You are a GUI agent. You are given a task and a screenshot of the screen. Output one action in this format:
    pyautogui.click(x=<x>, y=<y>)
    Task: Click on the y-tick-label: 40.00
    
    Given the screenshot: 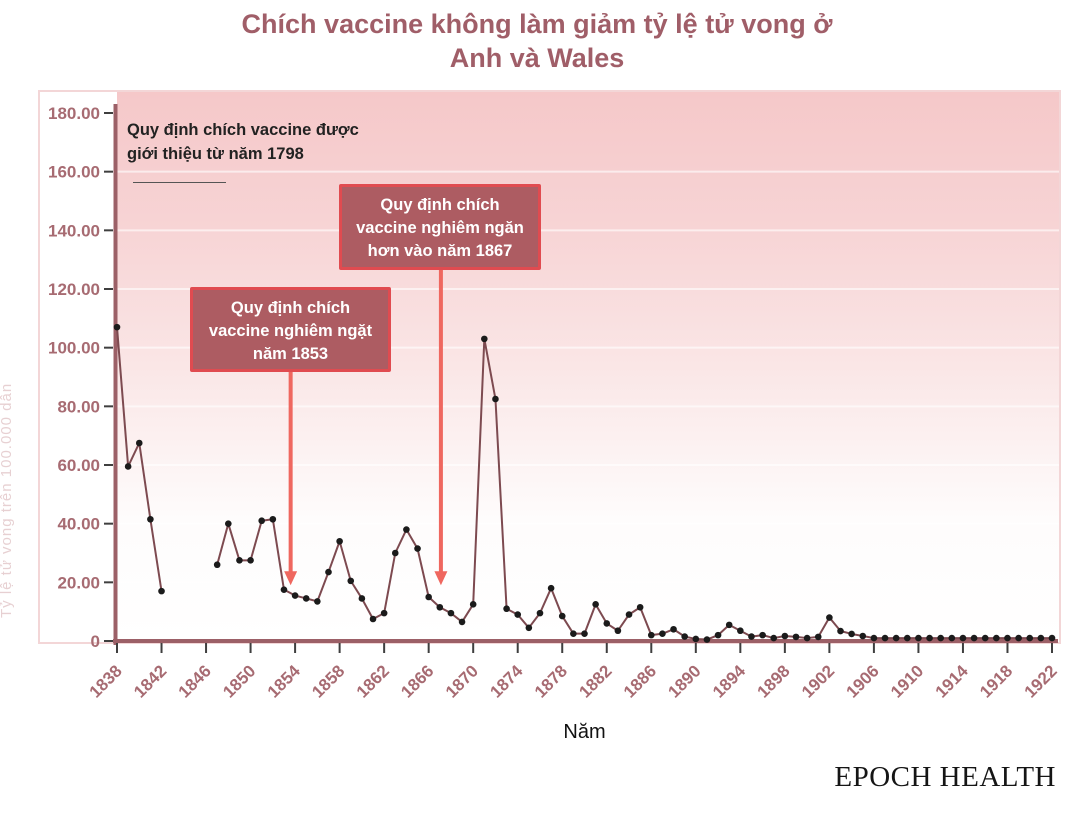 What is the action you would take?
    pyautogui.click(x=78, y=524)
    